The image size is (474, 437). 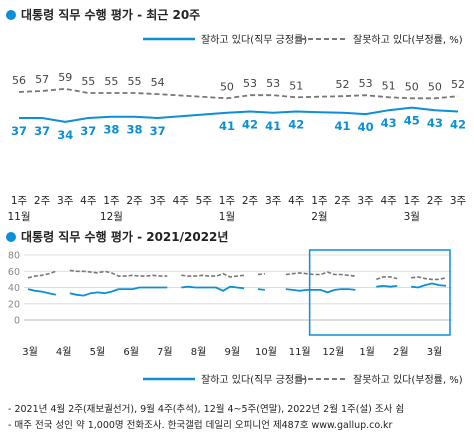 I want to click on chart1-month-label: 12월, so click(x=111, y=217).